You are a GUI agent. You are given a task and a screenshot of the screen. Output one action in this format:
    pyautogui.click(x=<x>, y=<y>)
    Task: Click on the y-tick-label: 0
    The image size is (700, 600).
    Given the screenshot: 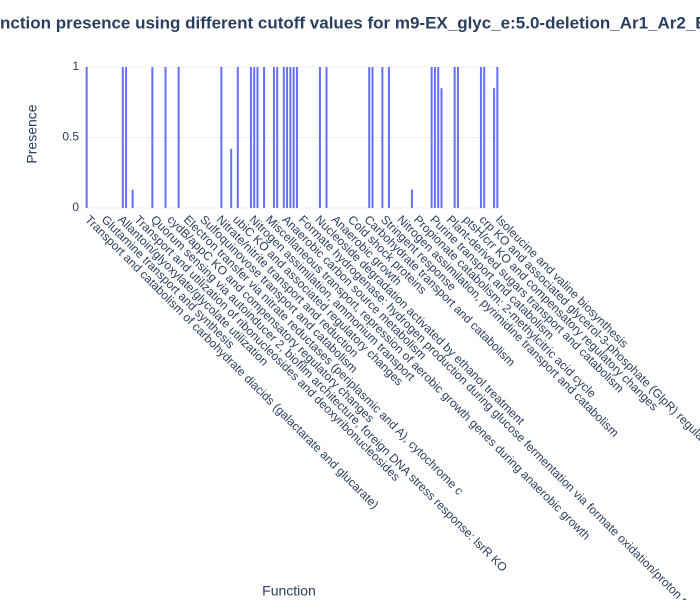 What is the action you would take?
    pyautogui.click(x=75, y=207)
    